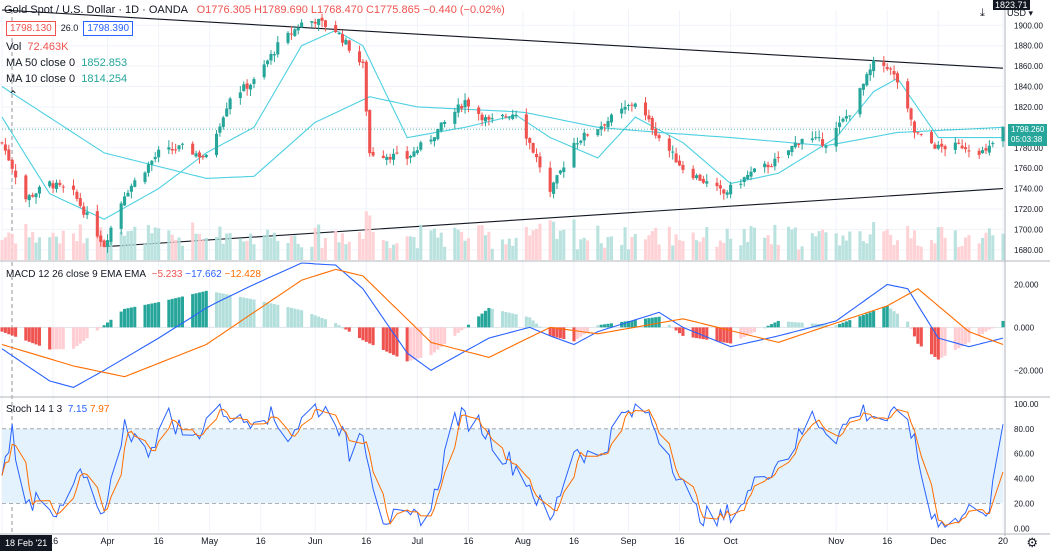  Describe the element at coordinates (108, 28) in the screenshot. I see `buy-price-button: 1798.390` at that location.